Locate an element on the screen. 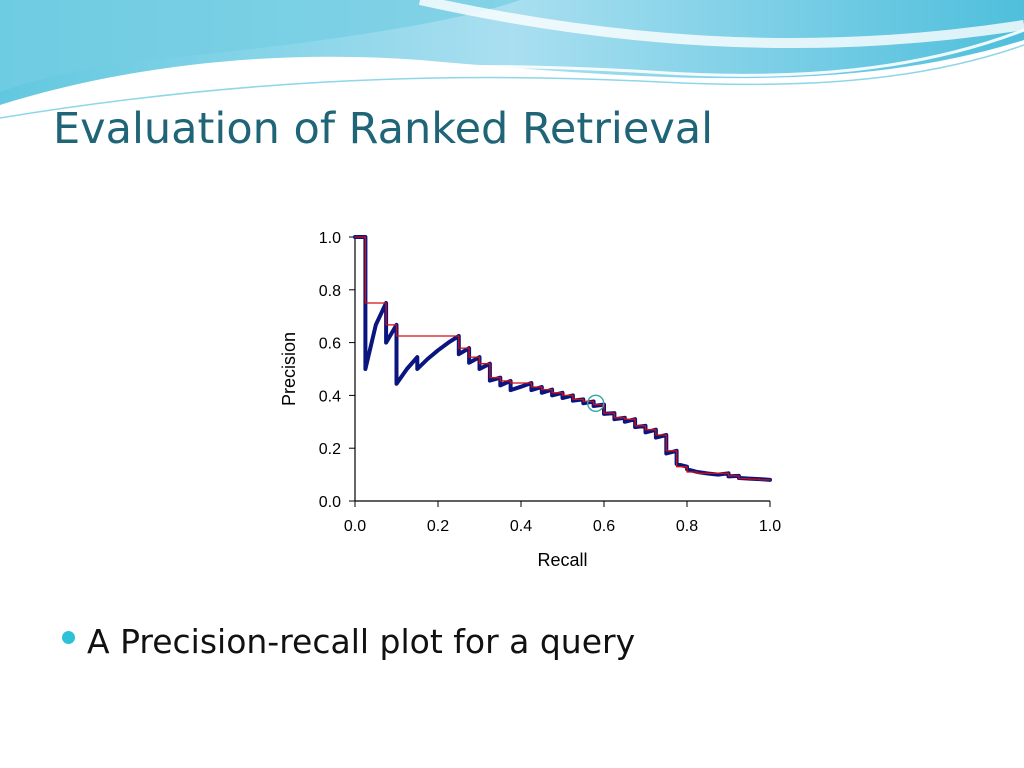  chart-series is located at coordinates (562, 358).